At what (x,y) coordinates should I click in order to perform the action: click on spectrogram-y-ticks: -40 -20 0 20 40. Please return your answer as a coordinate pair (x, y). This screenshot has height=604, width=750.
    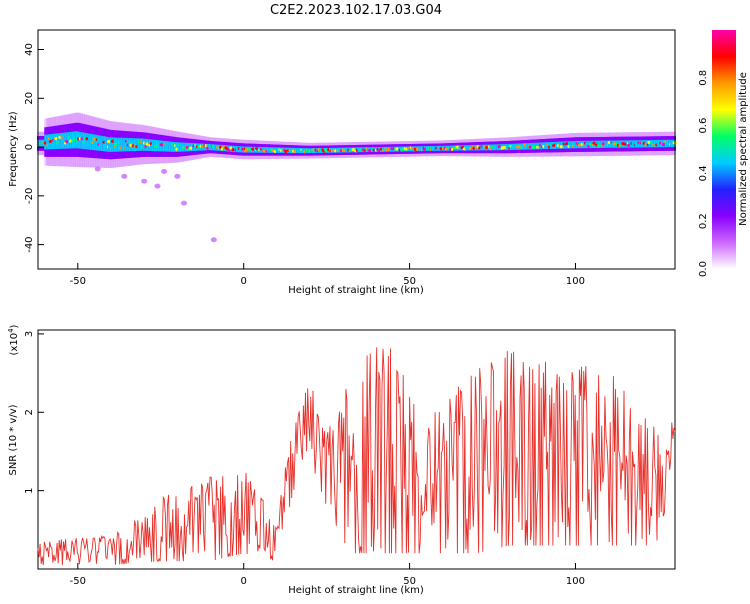
    Looking at the image, I should click on (34, 148).